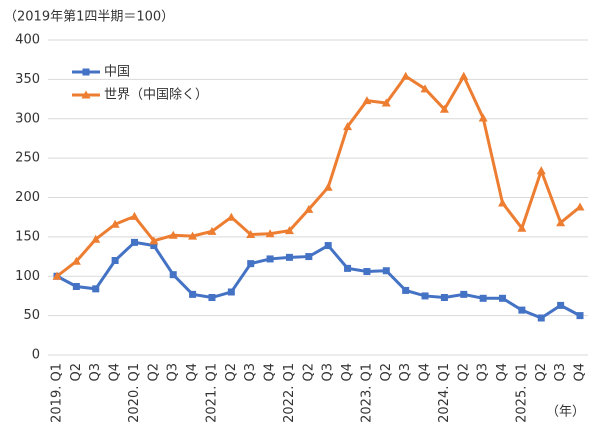 The height and width of the screenshot is (439, 595). I want to click on x-tick-label: 2019. Q1, so click(57, 393).